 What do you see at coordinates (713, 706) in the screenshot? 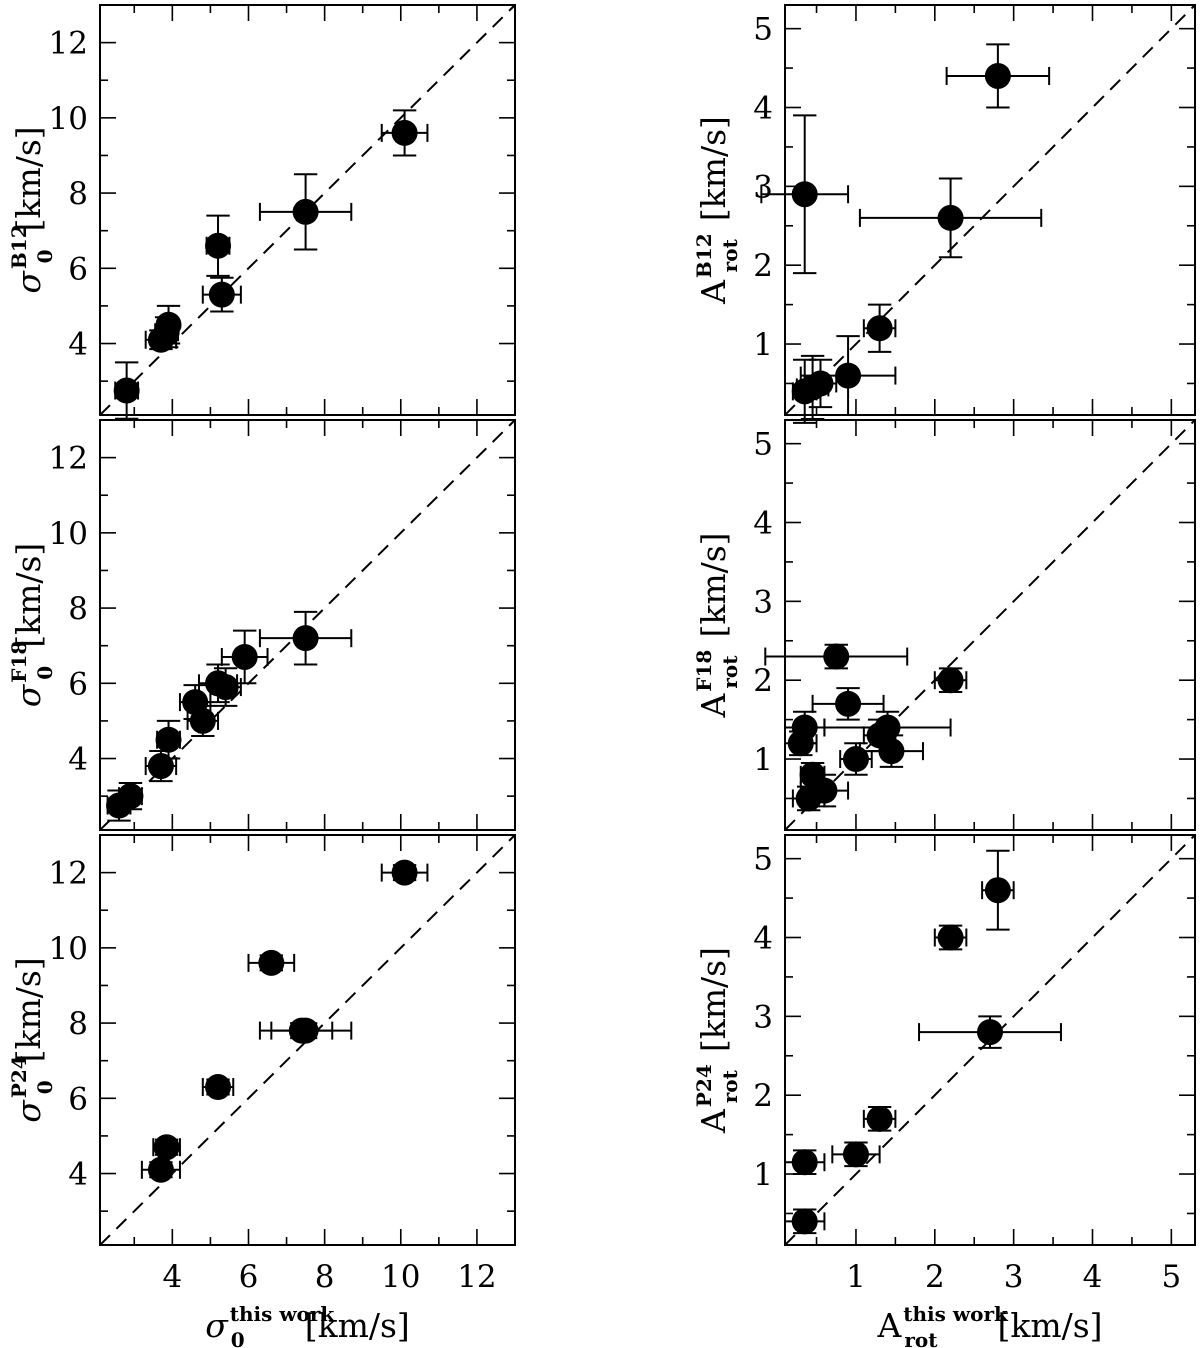
I see `y-axis-label-symbol: A` at bounding box center [713, 706].